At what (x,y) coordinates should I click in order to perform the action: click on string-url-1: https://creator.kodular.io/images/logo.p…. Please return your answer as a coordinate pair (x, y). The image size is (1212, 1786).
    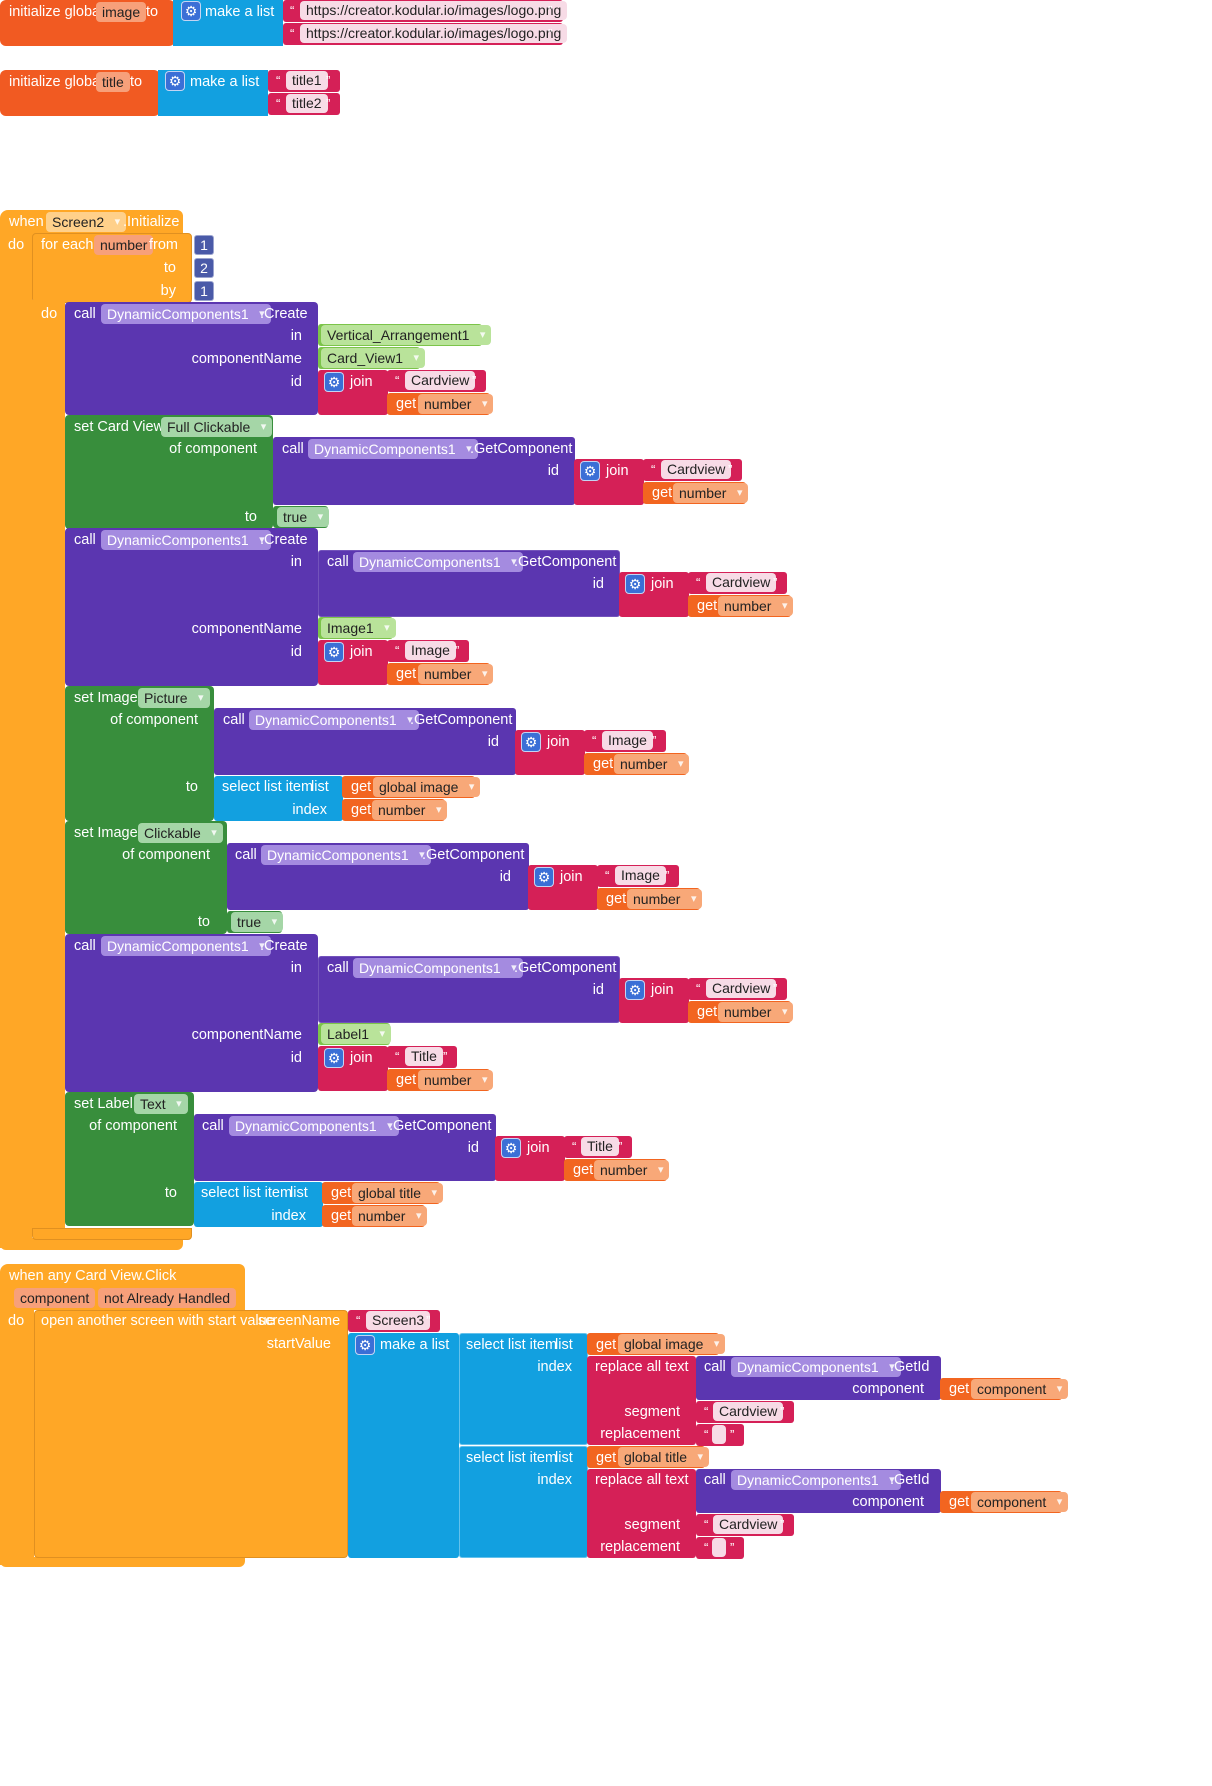
    Looking at the image, I should click on (434, 10).